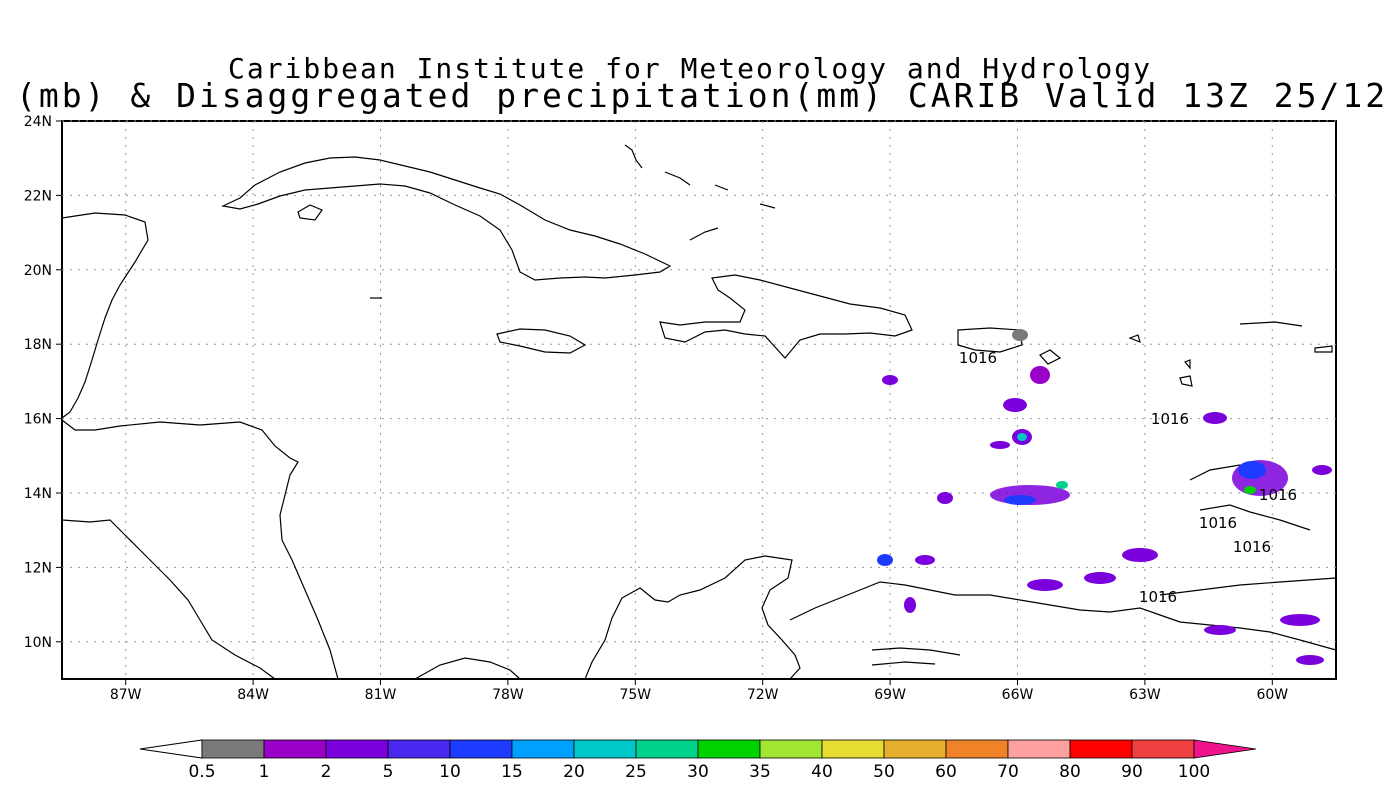 This screenshot has height=800, width=1400. I want to click on colorbar-under, so click(171, 749).